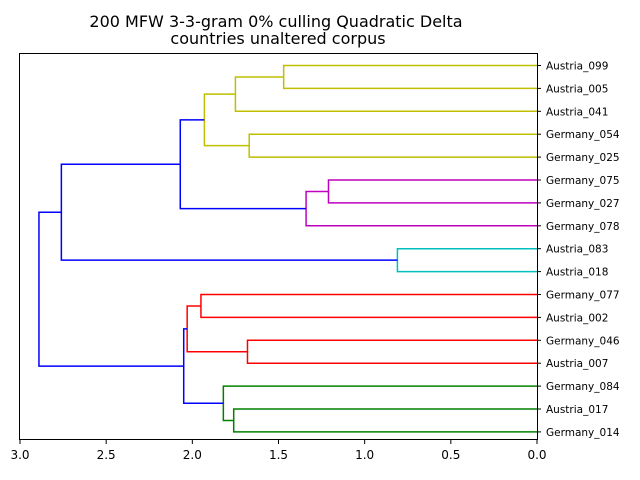  What do you see at coordinates (577, 67) in the screenshot?
I see `leaf-label: Austria_099` at bounding box center [577, 67].